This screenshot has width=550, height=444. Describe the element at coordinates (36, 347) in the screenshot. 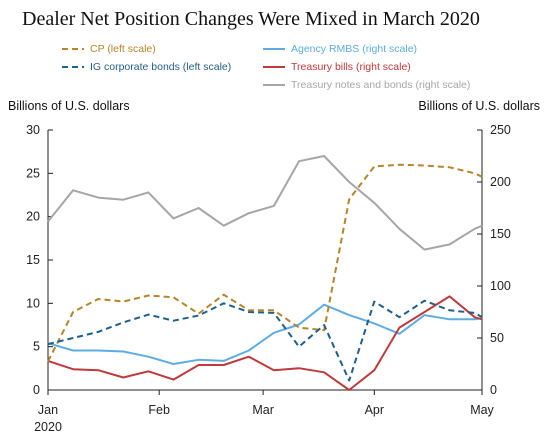

I see `left-tick-label: 5` at that location.